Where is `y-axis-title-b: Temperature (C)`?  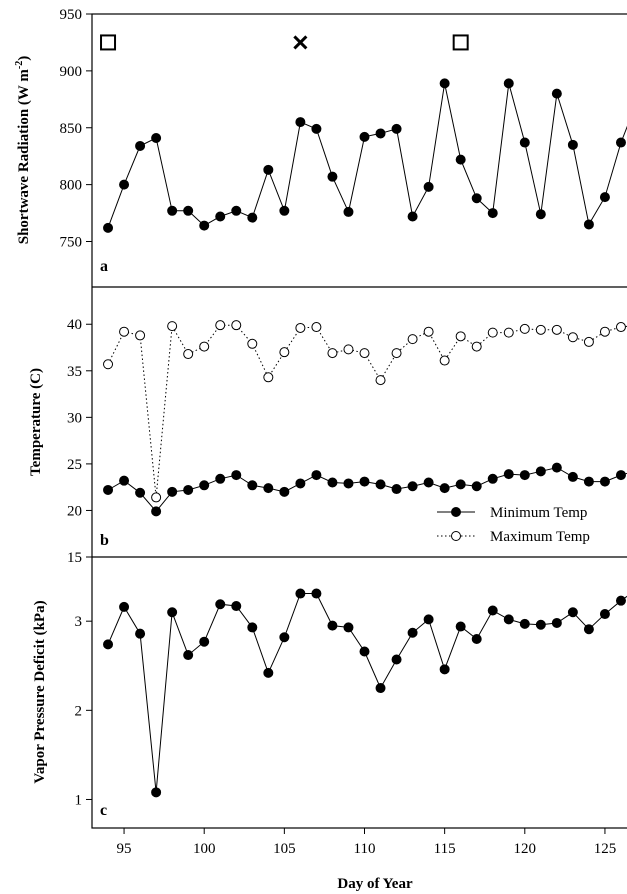
y-axis-title-b: Temperature (C) is located at coordinates (36, 422).